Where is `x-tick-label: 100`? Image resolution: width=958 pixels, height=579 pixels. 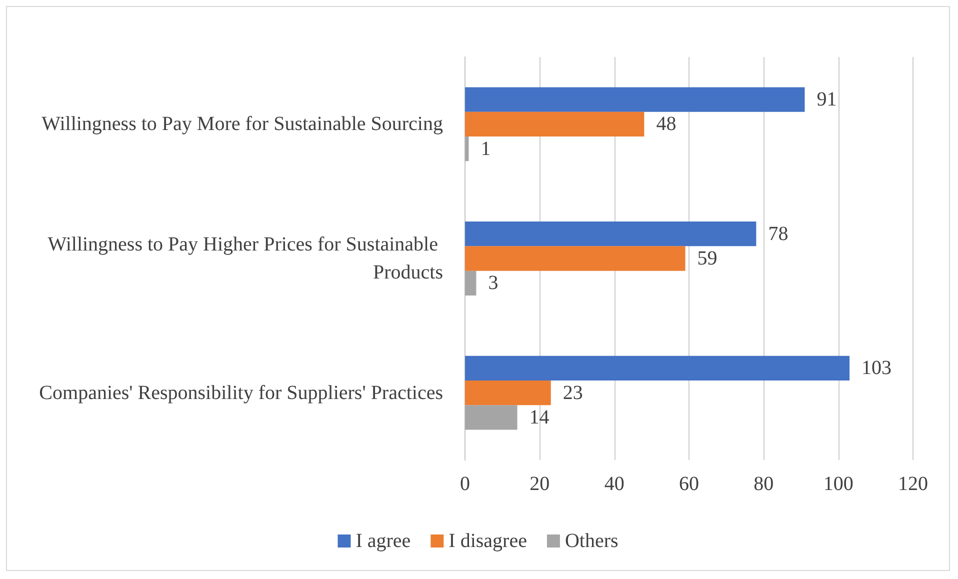
x-tick-label: 100 is located at coordinates (838, 484).